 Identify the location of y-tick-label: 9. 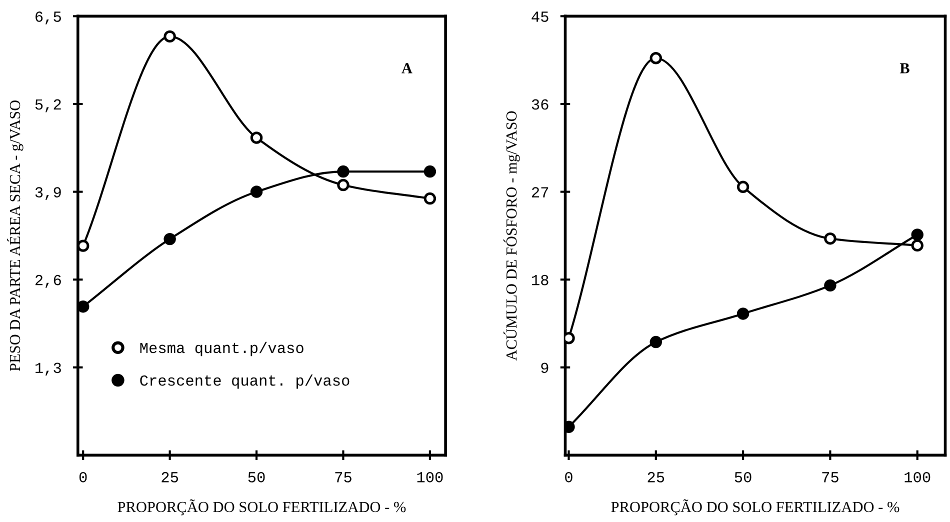
(544, 368).